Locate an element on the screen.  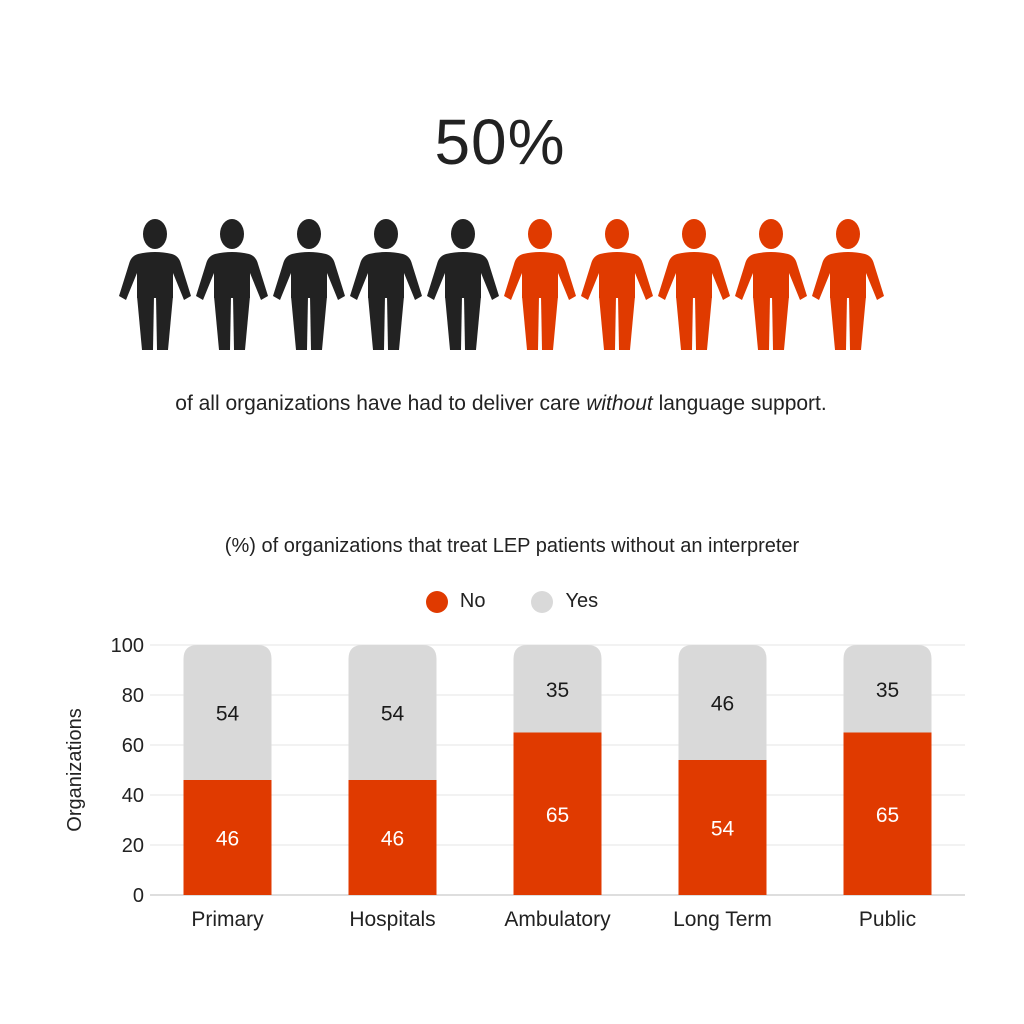
legend-swatch-yes is located at coordinates (542, 601).